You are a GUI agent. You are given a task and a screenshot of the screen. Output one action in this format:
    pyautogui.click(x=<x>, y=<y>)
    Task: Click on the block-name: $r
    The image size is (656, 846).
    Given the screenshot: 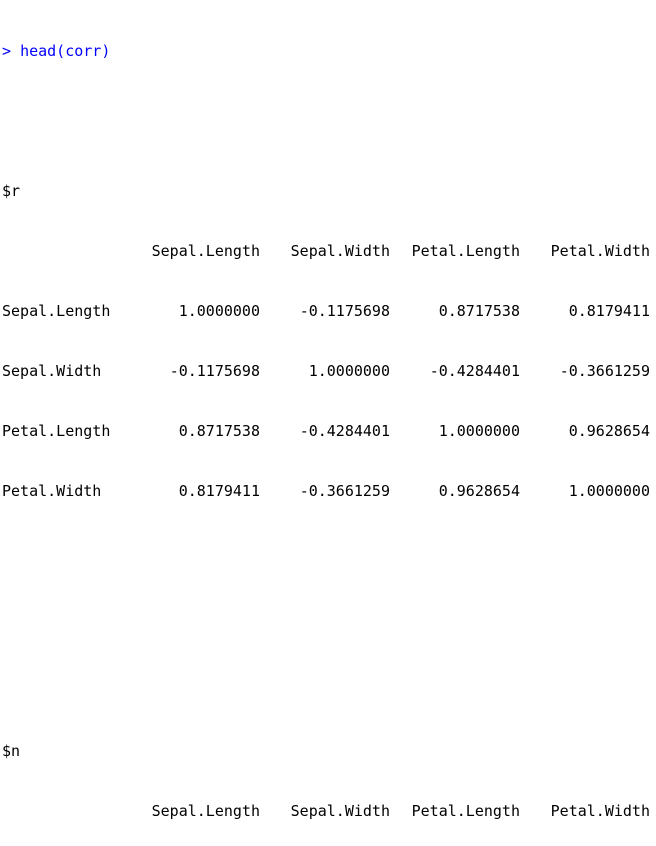 What is the action you would take?
    pyautogui.click(x=11, y=191)
    